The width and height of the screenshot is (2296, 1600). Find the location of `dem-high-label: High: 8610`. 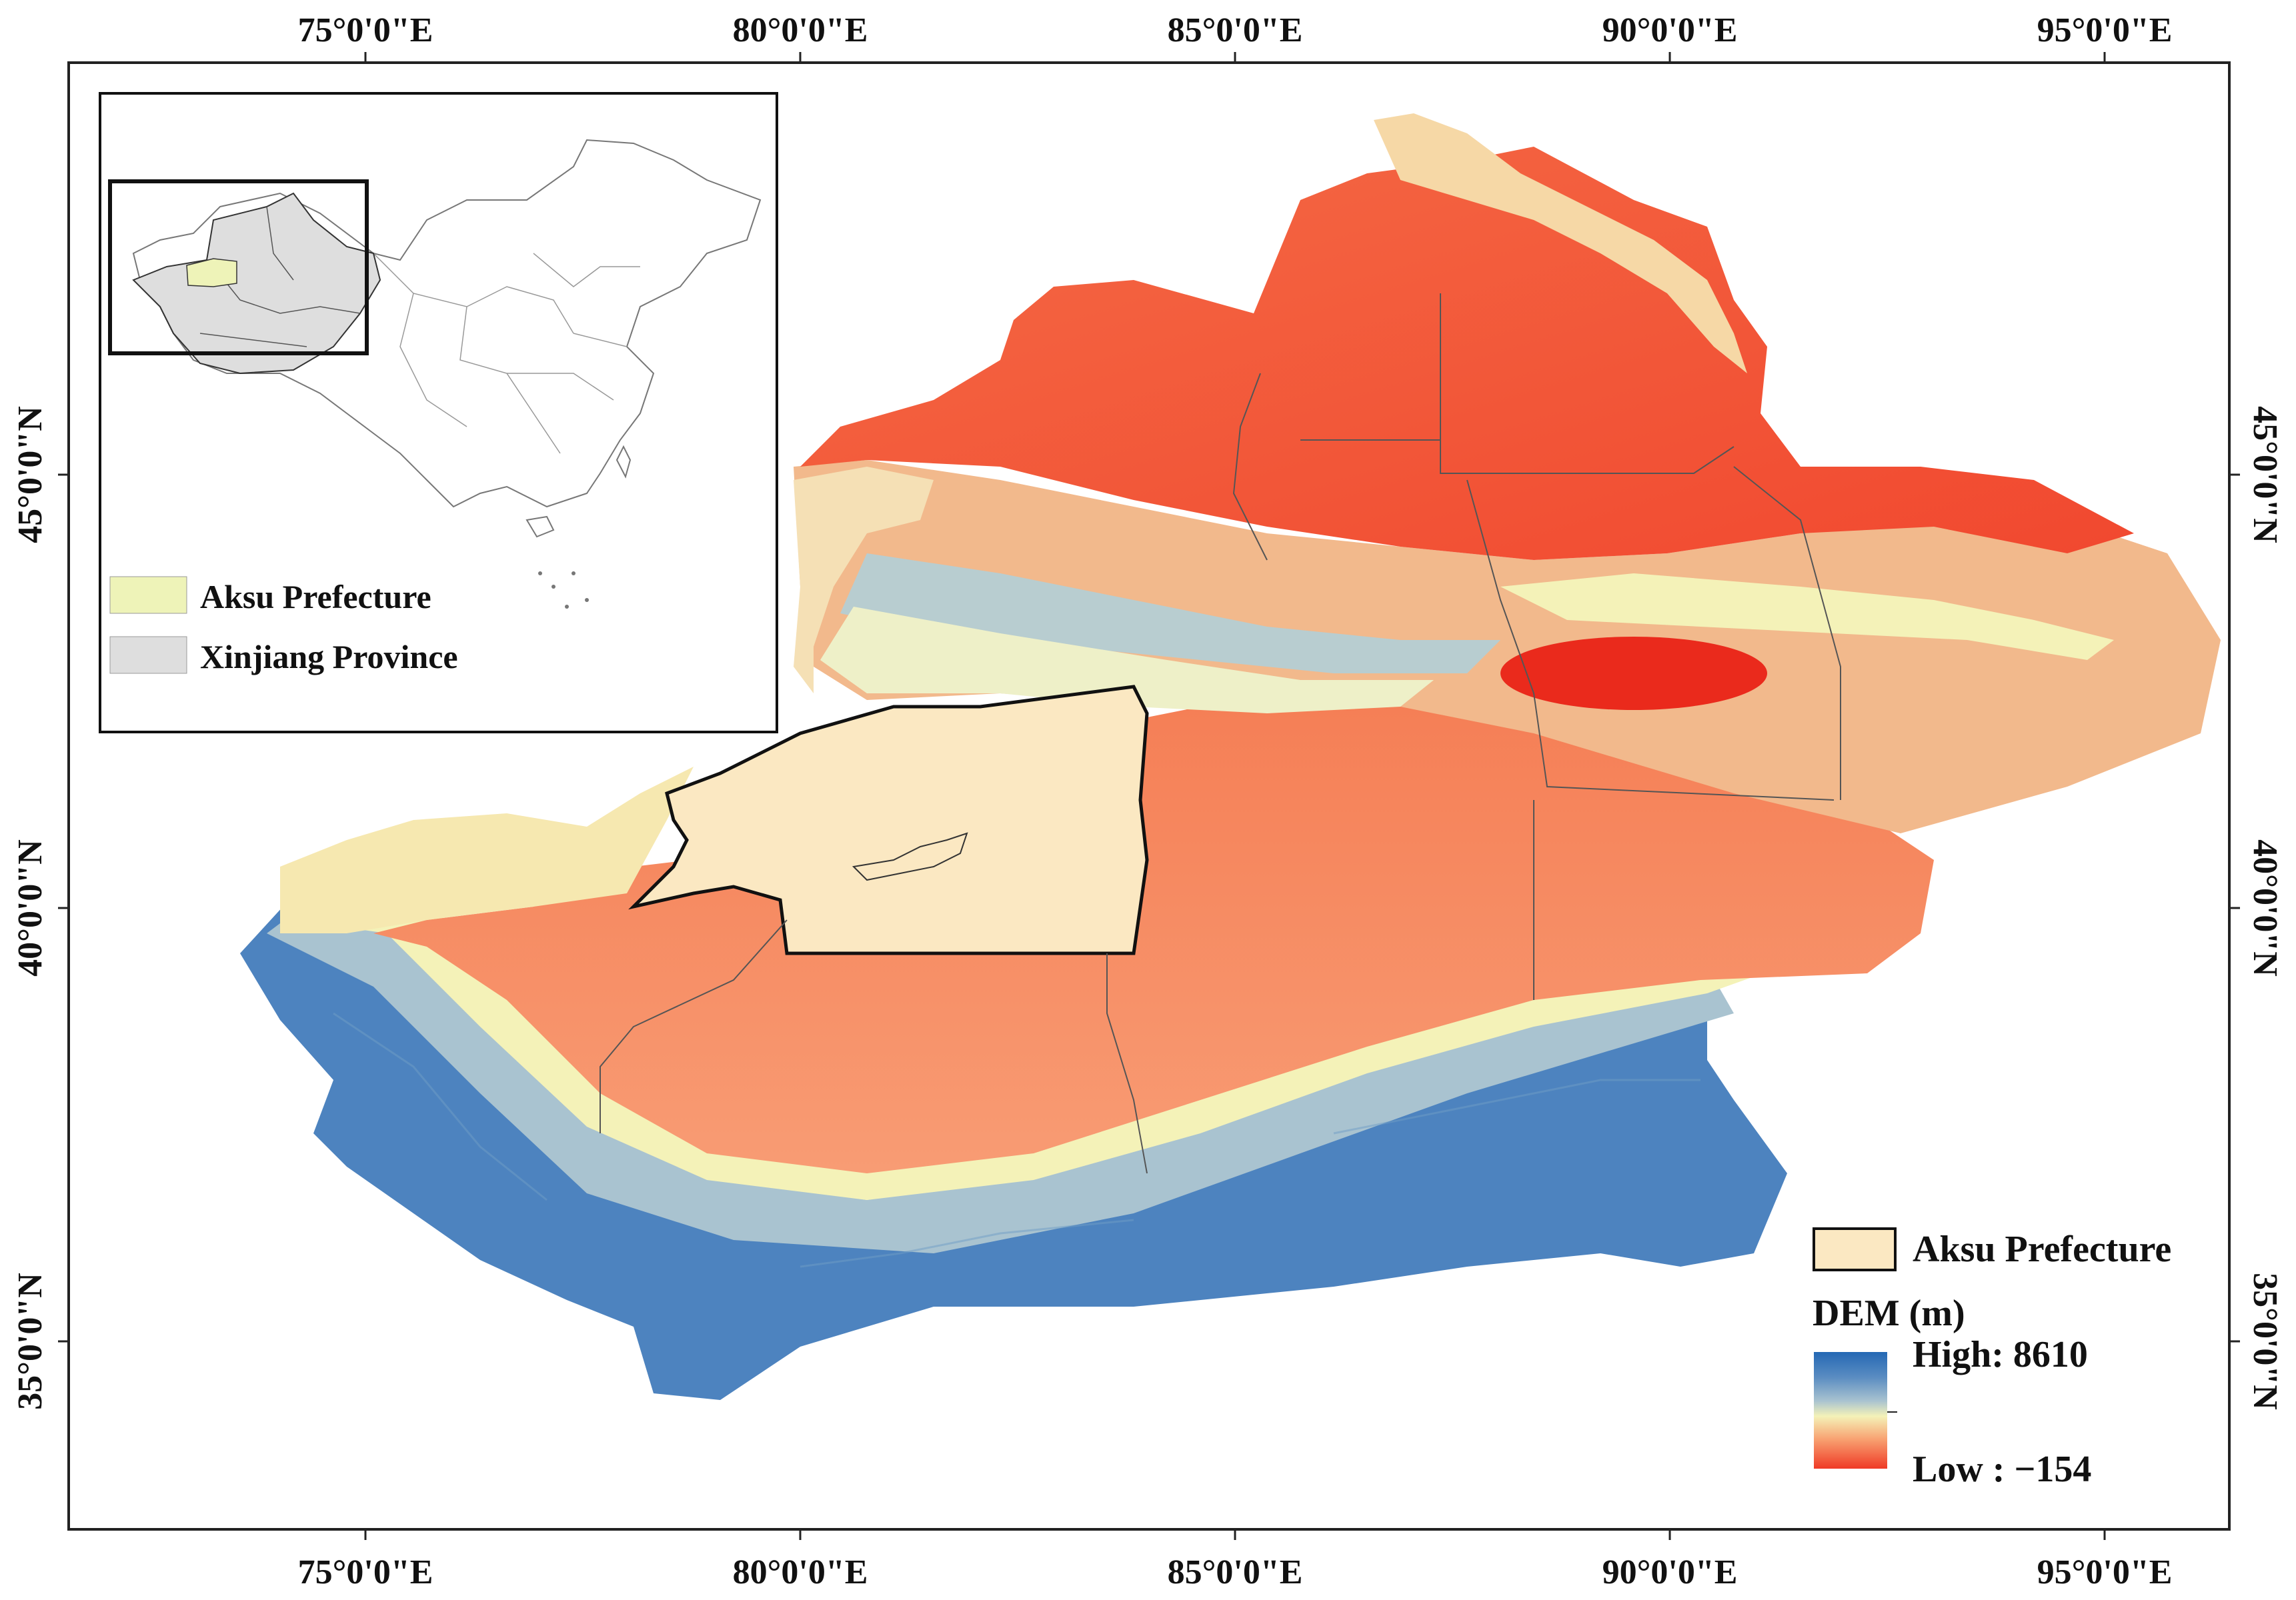

dem-high-label: High: 8610 is located at coordinates (2000, 1354).